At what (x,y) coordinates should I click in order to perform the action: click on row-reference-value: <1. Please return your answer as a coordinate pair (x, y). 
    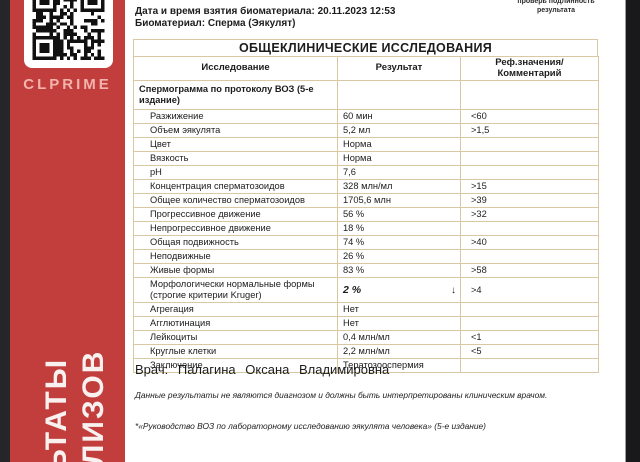
    Looking at the image, I should click on (529, 337).